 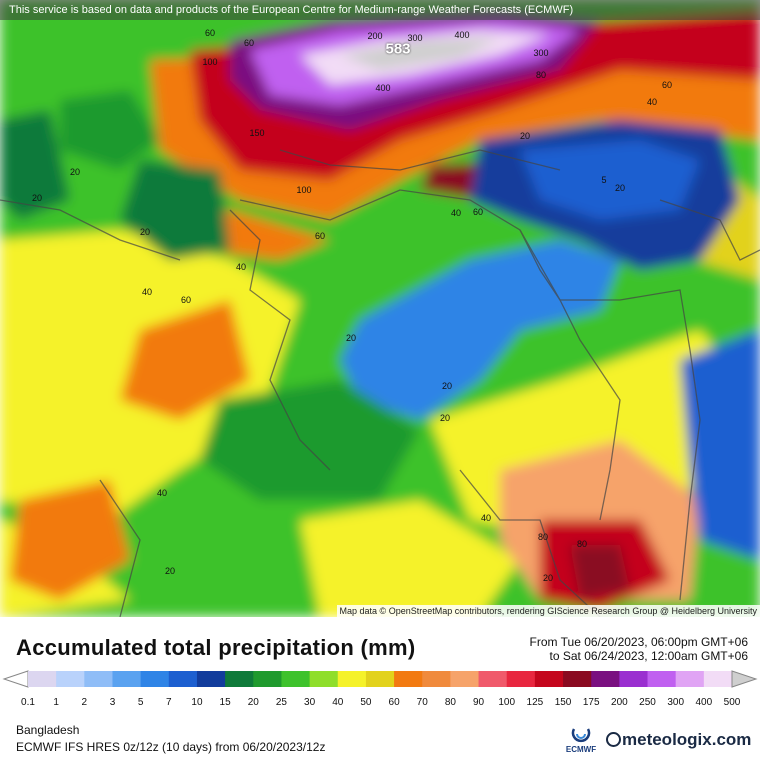 What do you see at coordinates (507, 702) in the screenshot?
I see `scale-tick-label: 100` at bounding box center [507, 702].